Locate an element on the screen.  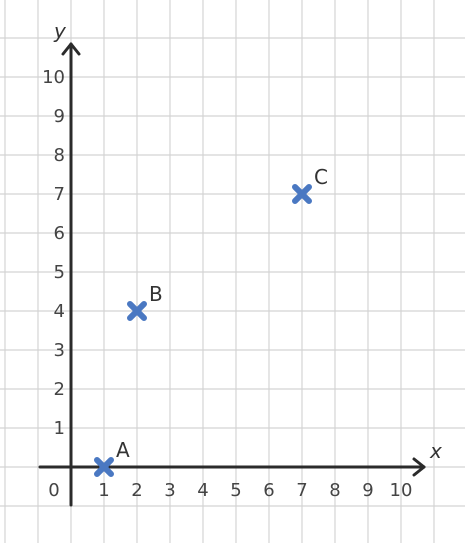
y-tick-label: 7 is located at coordinates (59, 194).